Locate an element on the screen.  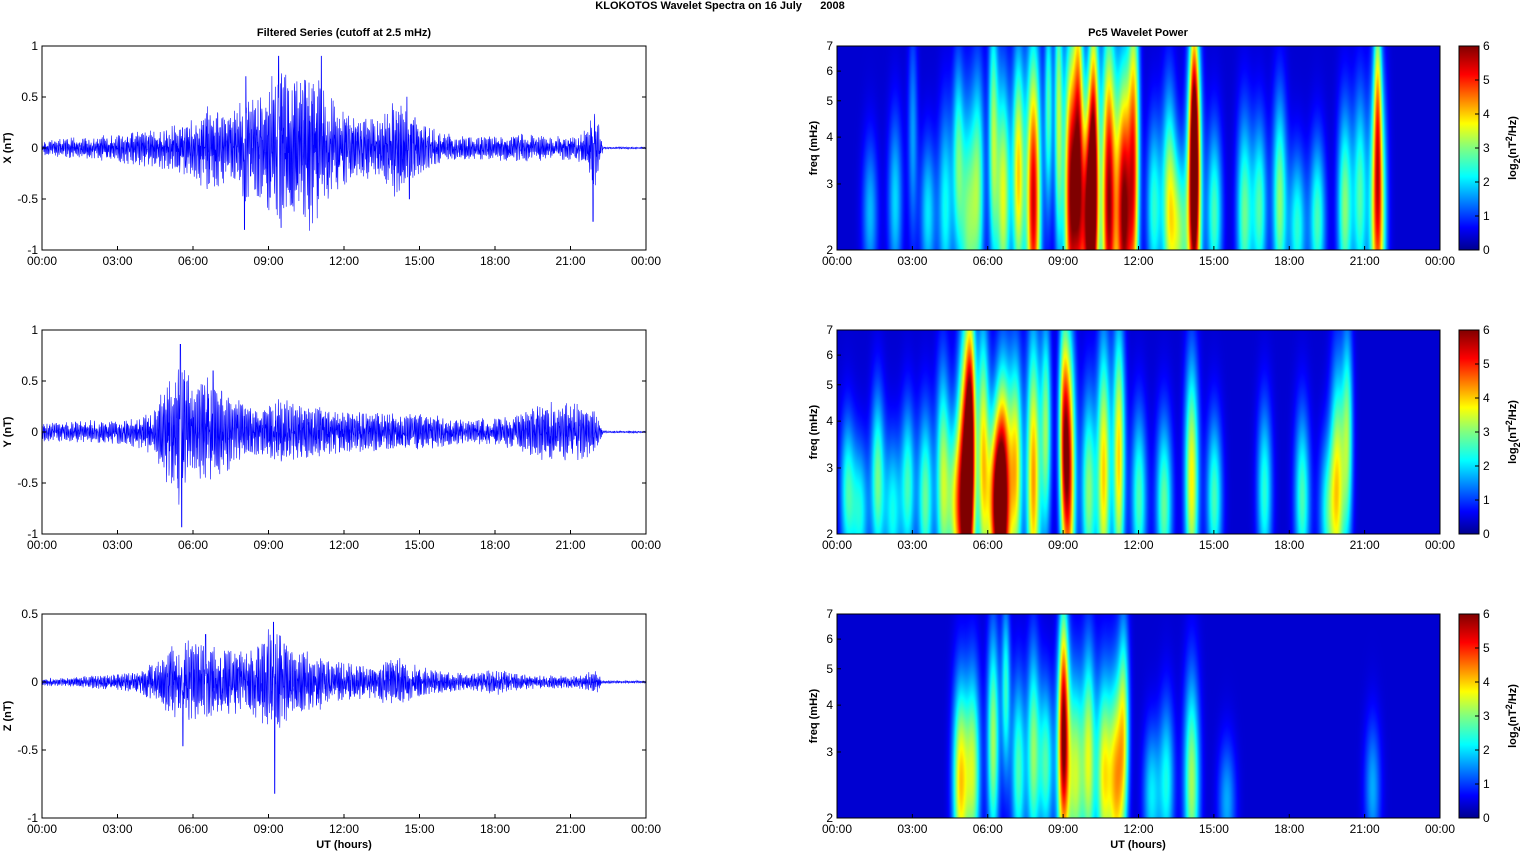
colorbar-tick-label: 0 is located at coordinates (1486, 534).